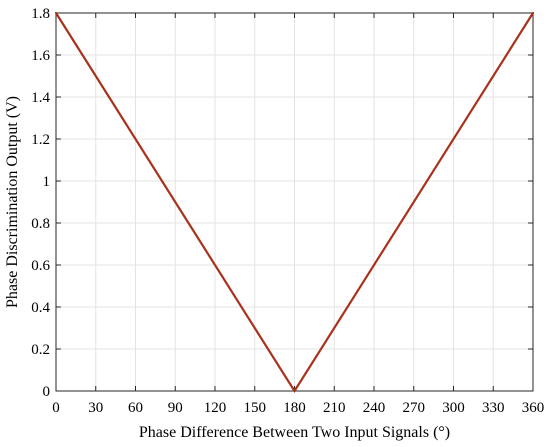  Describe the element at coordinates (255, 408) in the screenshot. I see `x-tick-label: 150` at that location.